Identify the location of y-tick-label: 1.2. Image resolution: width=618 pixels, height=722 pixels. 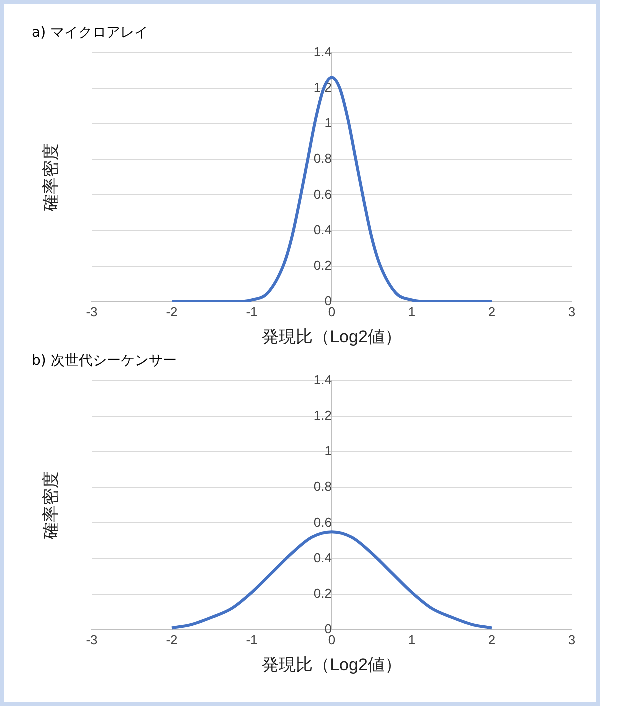
(323, 415).